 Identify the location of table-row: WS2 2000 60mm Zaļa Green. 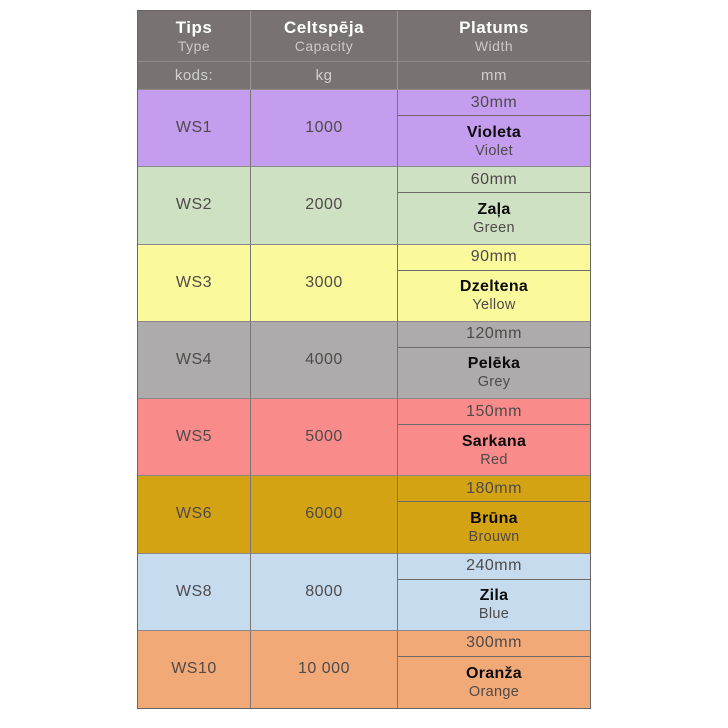
(364, 206).